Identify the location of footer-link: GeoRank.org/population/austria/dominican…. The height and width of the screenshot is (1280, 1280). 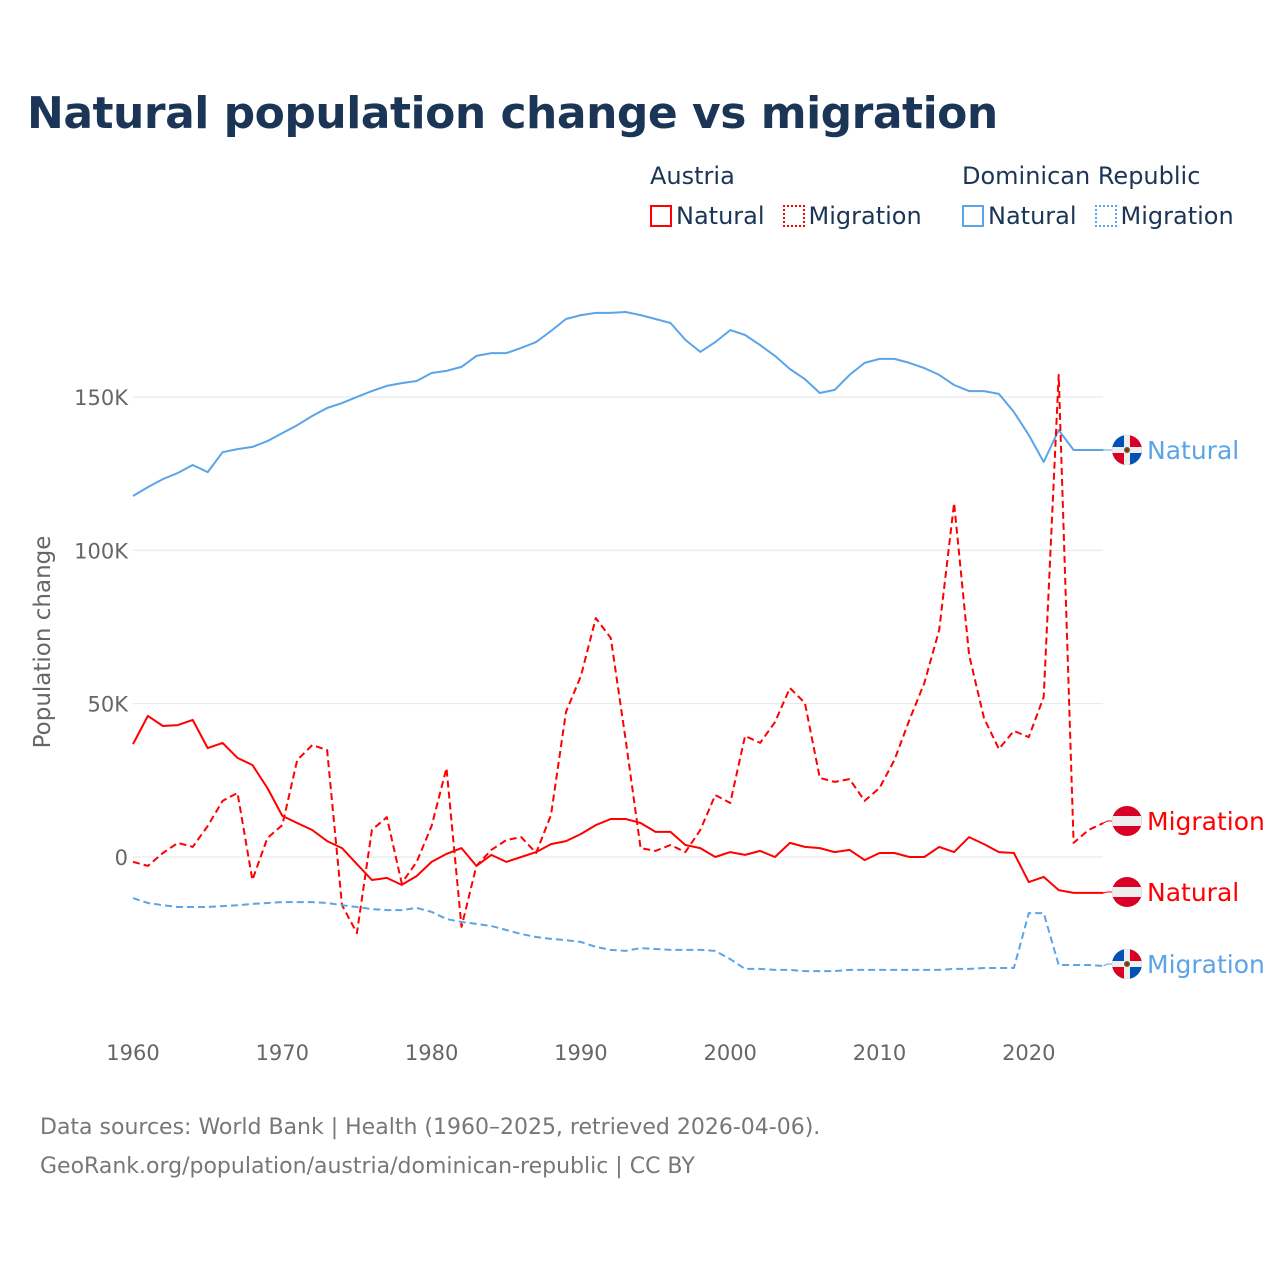
(367, 1166).